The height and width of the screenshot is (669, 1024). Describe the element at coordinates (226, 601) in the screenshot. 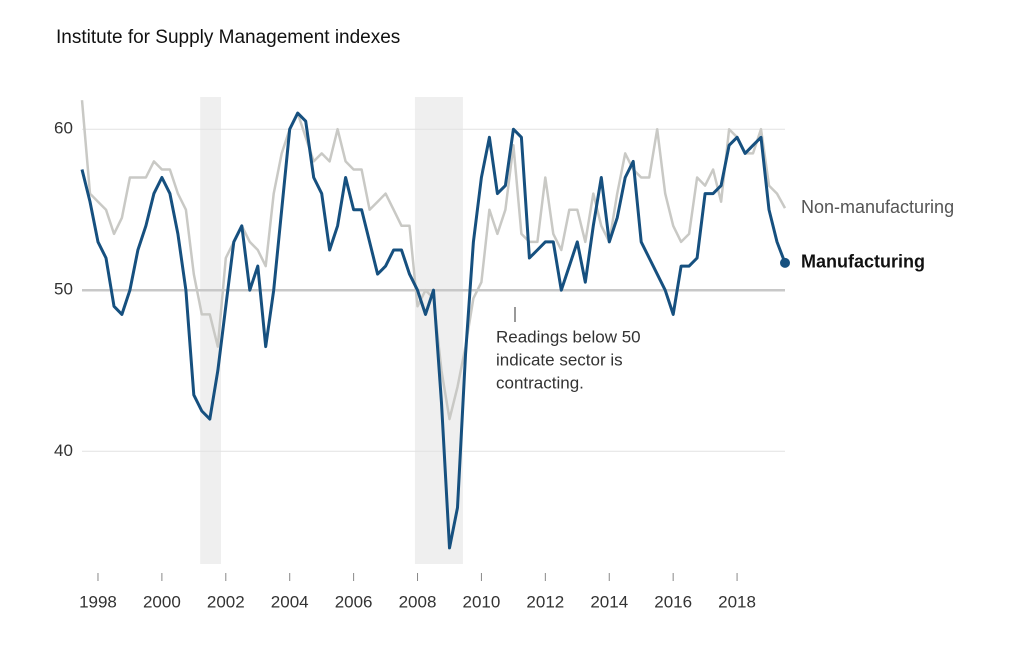

I see `x-tick-label: 2002` at that location.